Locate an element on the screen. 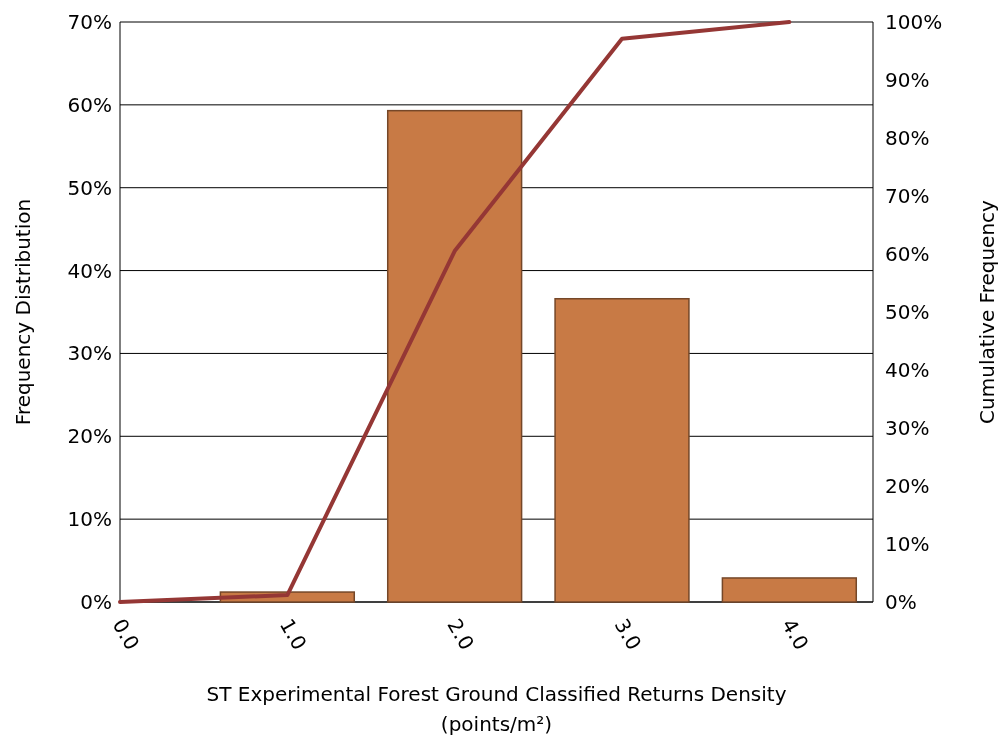 The width and height of the screenshot is (1006, 749). y-tick-label: 60% is located at coordinates (89, 104).